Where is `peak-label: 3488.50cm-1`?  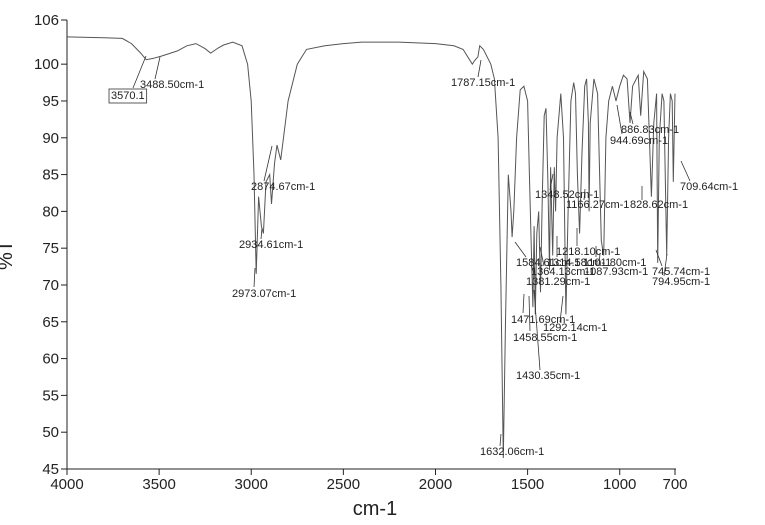
peak-label: 3488.50cm-1 is located at coordinates (172, 85).